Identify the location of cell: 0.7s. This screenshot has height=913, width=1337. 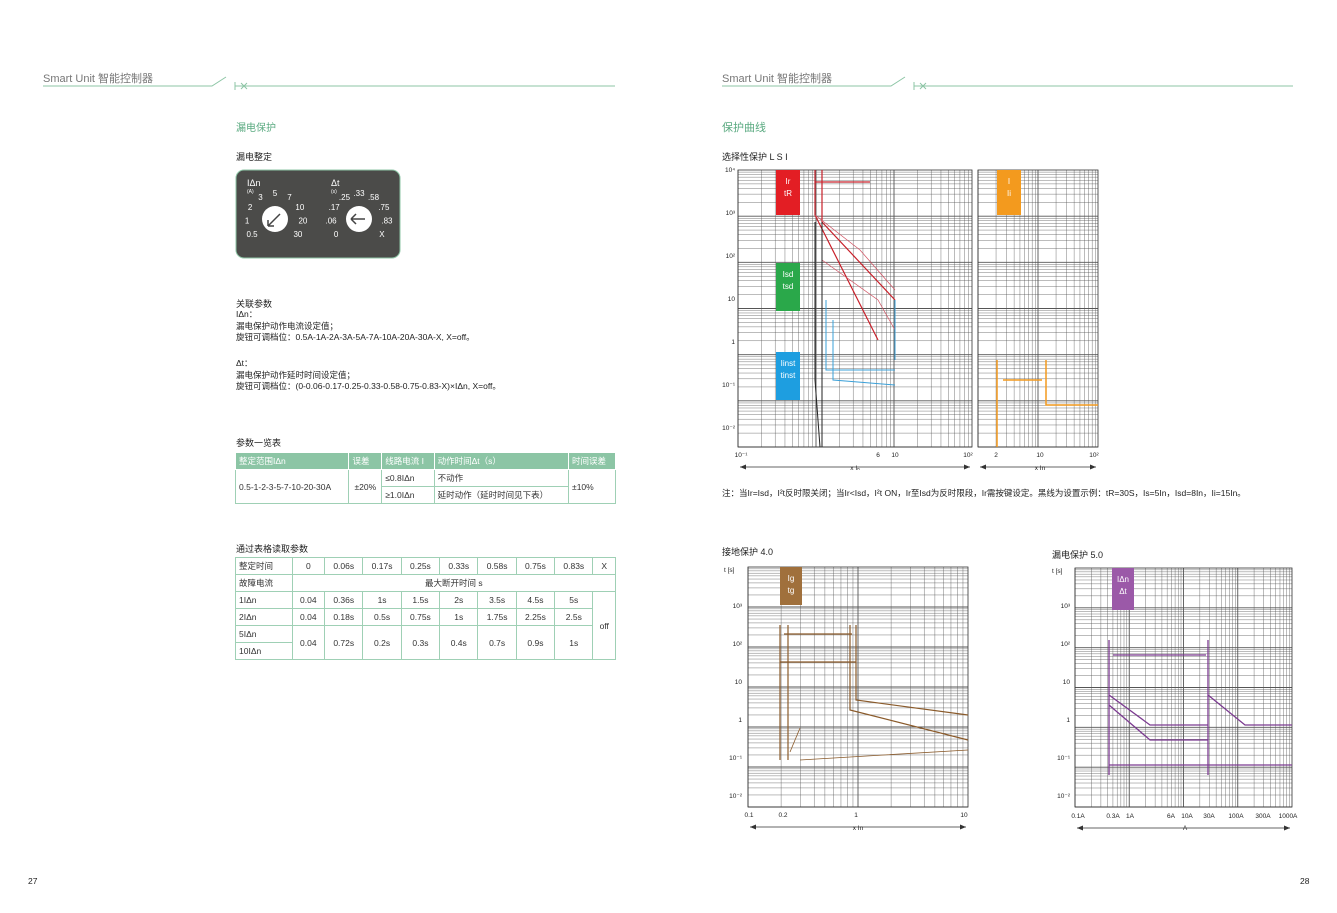
(497, 642).